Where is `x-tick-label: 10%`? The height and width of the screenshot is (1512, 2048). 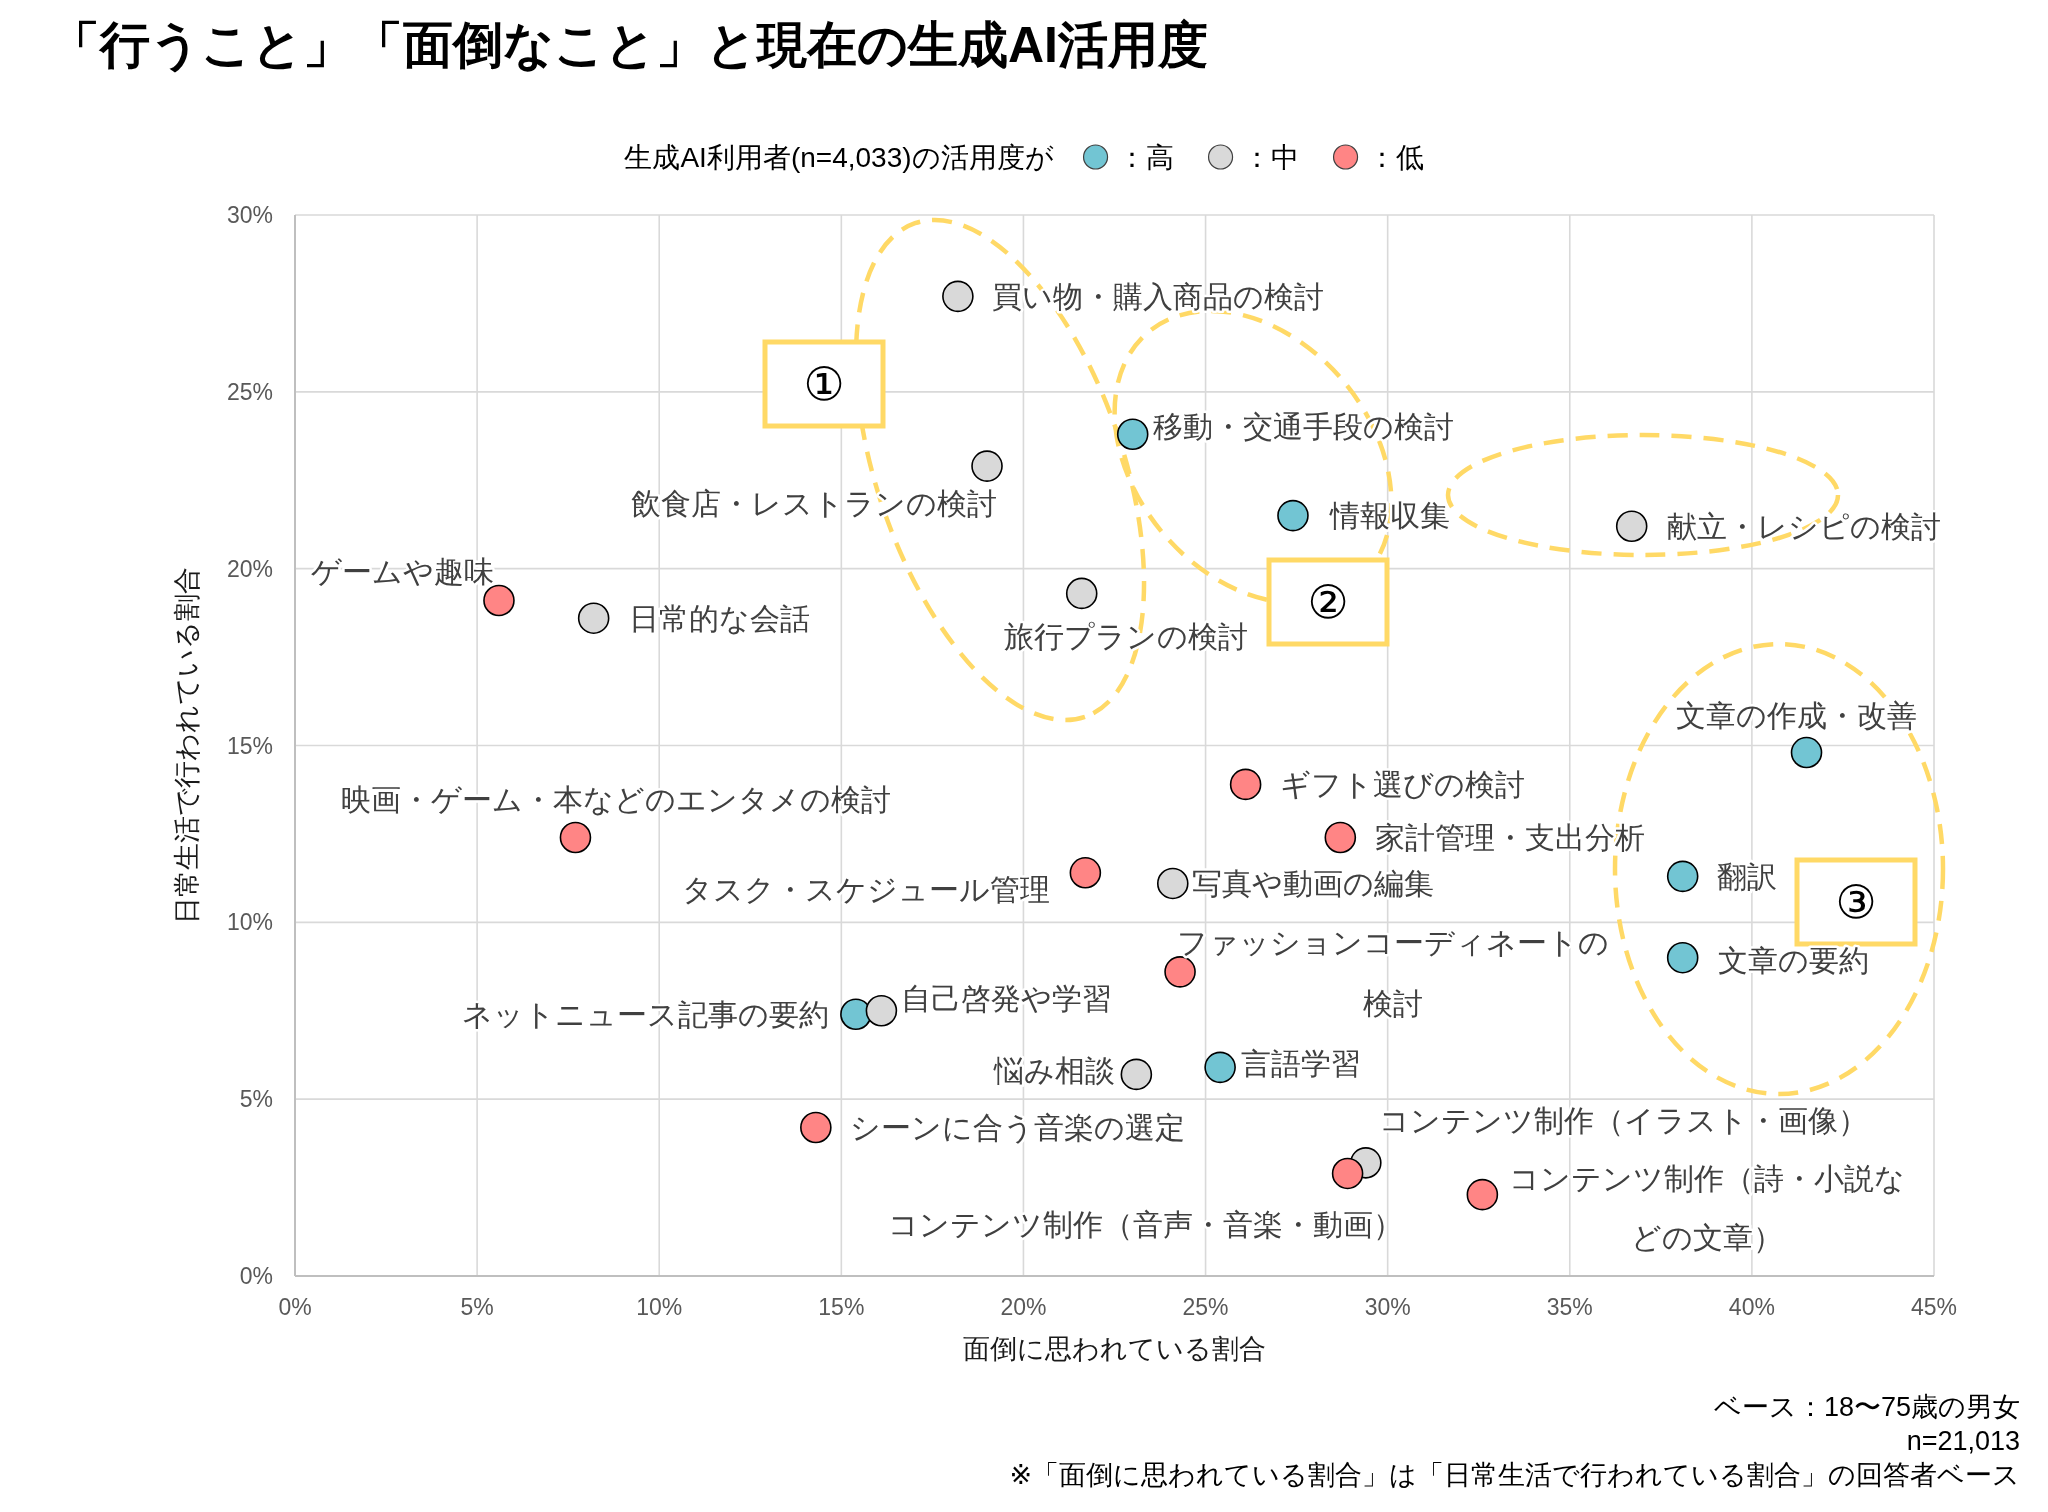
x-tick-label: 10% is located at coordinates (659, 1307).